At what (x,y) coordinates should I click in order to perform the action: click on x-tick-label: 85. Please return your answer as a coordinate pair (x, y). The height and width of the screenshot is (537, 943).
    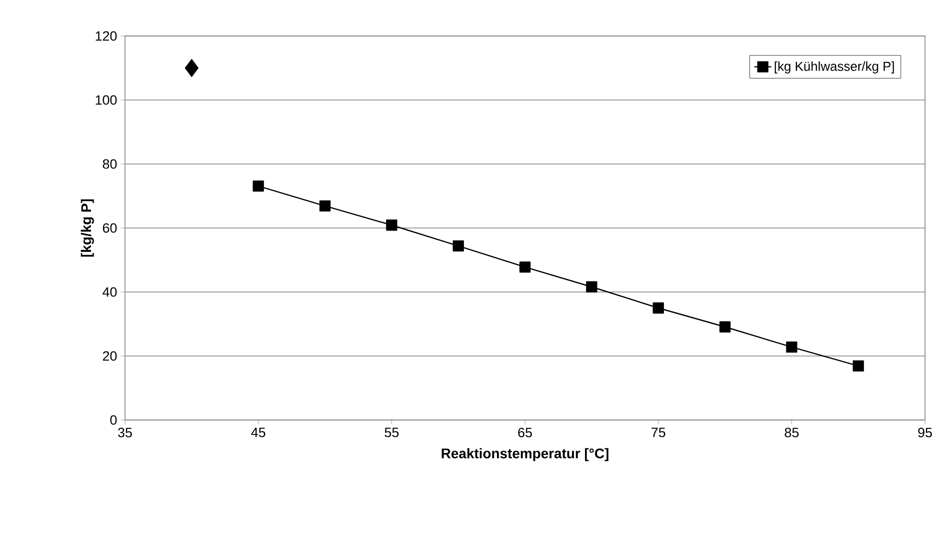
    Looking at the image, I should click on (791, 433).